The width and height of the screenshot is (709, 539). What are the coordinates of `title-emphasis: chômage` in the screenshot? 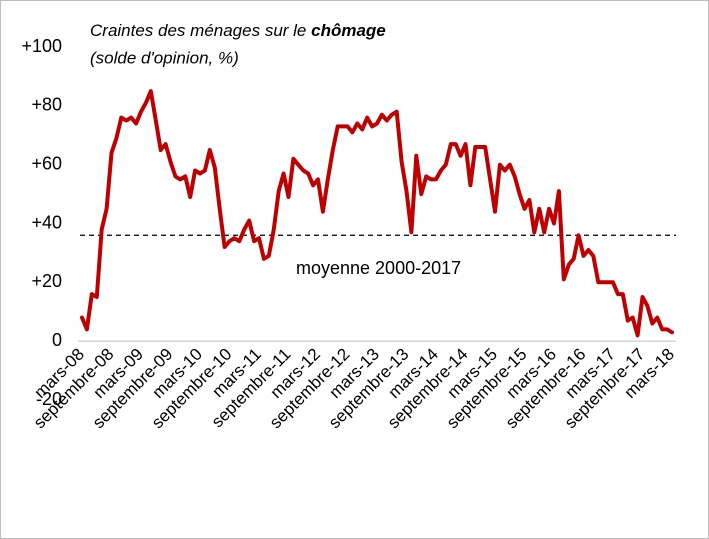 It's located at (348, 30).